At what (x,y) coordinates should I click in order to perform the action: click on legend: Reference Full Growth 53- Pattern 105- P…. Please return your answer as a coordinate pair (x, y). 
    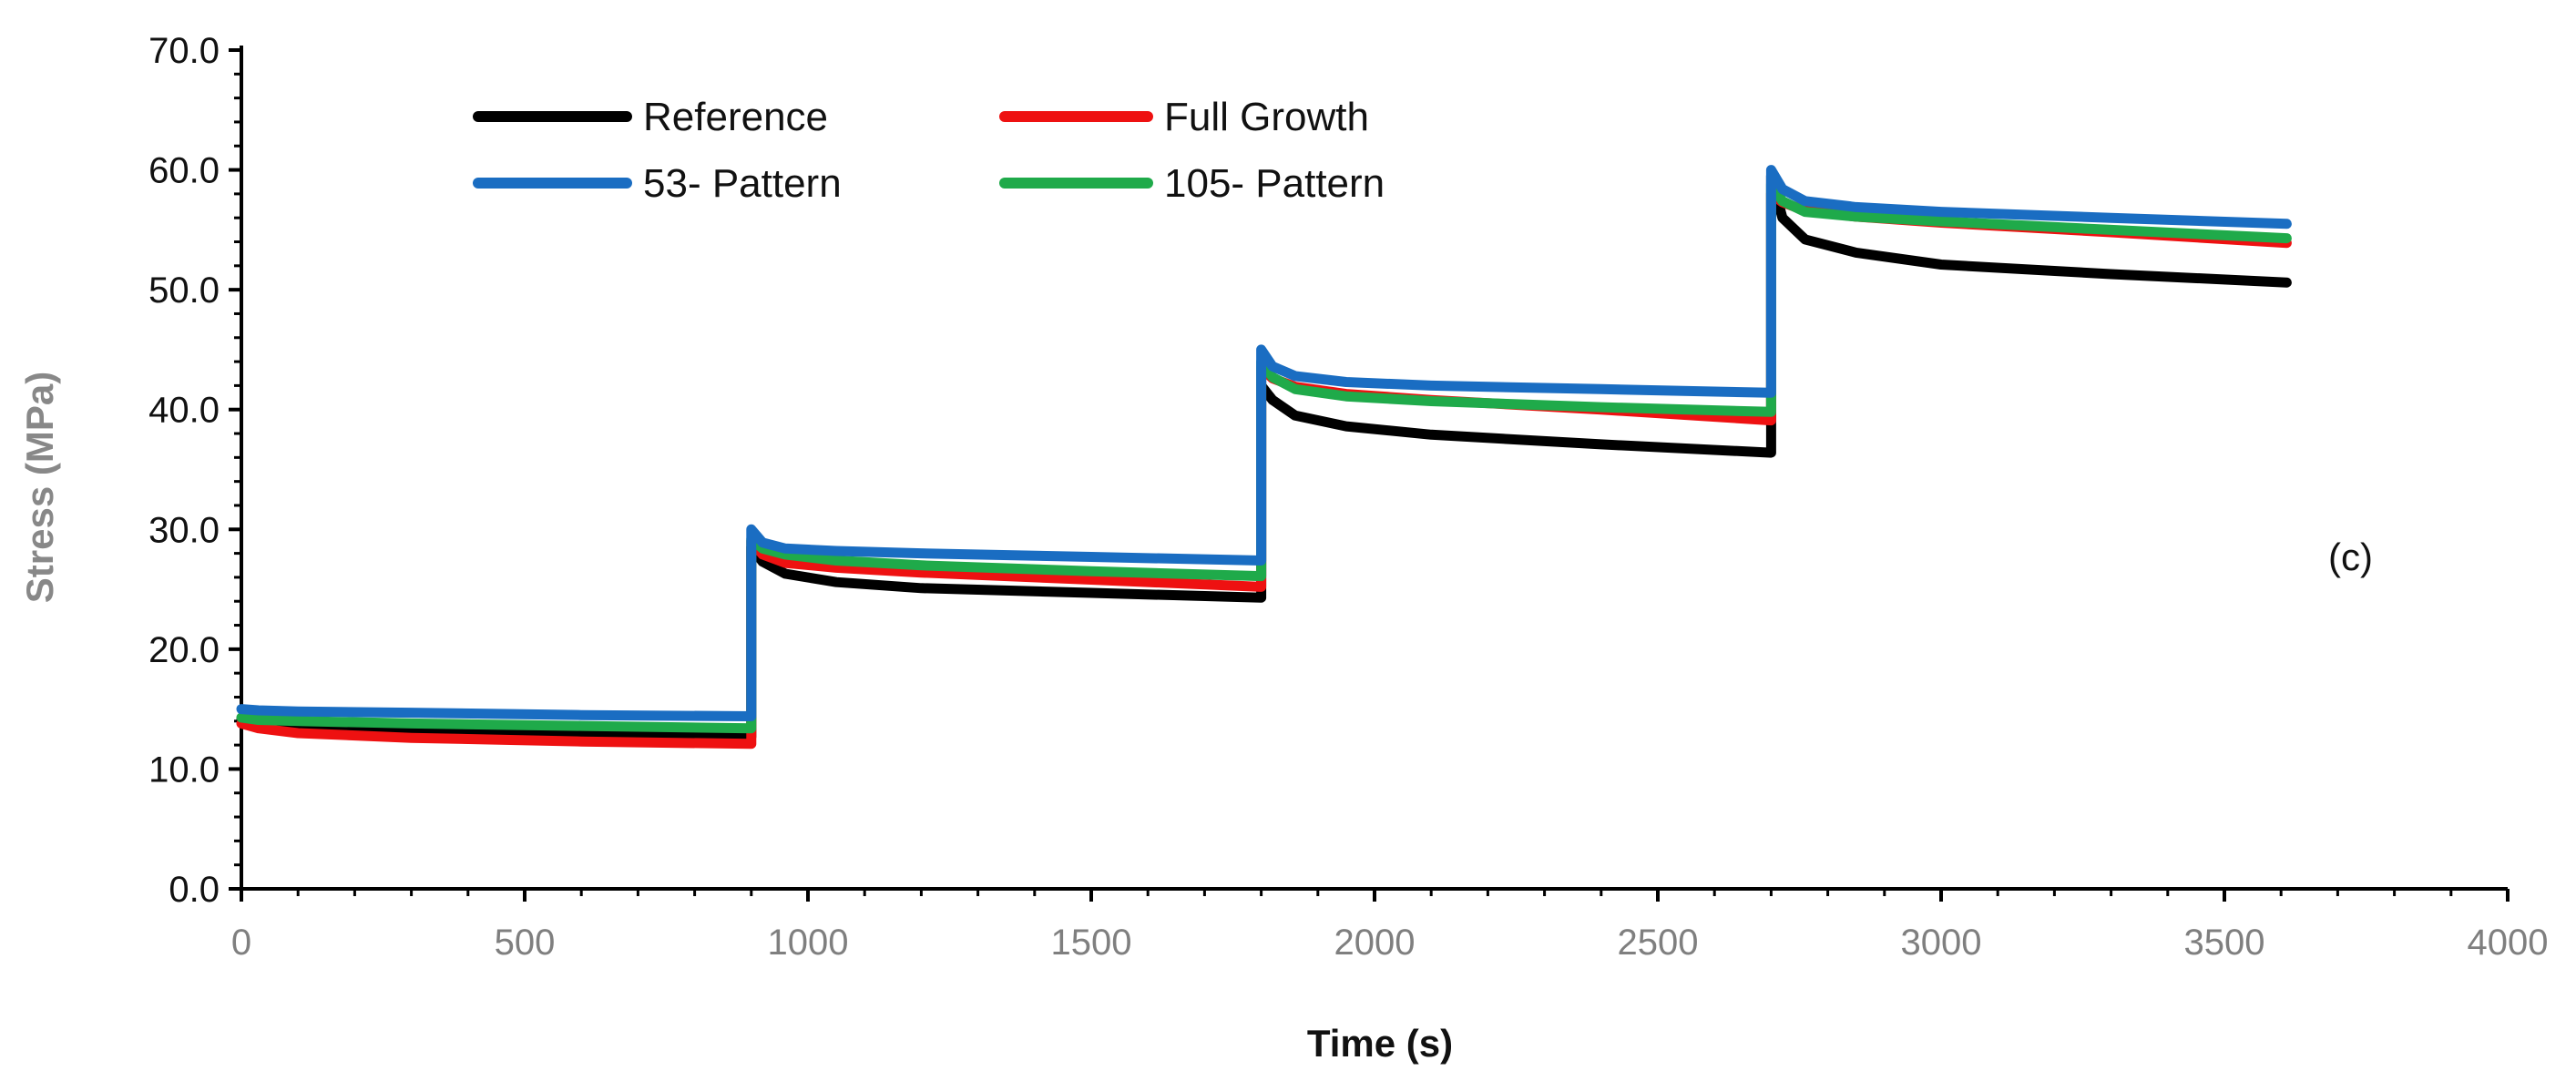
    Looking at the image, I should click on (929, 150).